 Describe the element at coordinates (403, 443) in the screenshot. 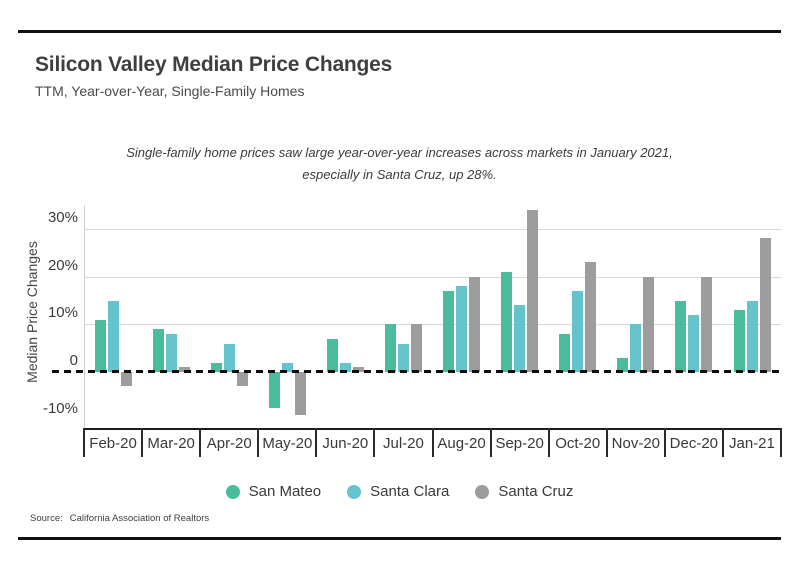

I see `x-axis-label-jul-20: Jul-20` at that location.